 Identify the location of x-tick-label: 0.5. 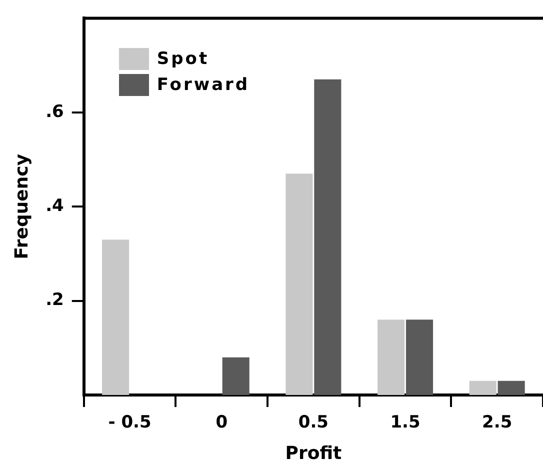
(313, 422).